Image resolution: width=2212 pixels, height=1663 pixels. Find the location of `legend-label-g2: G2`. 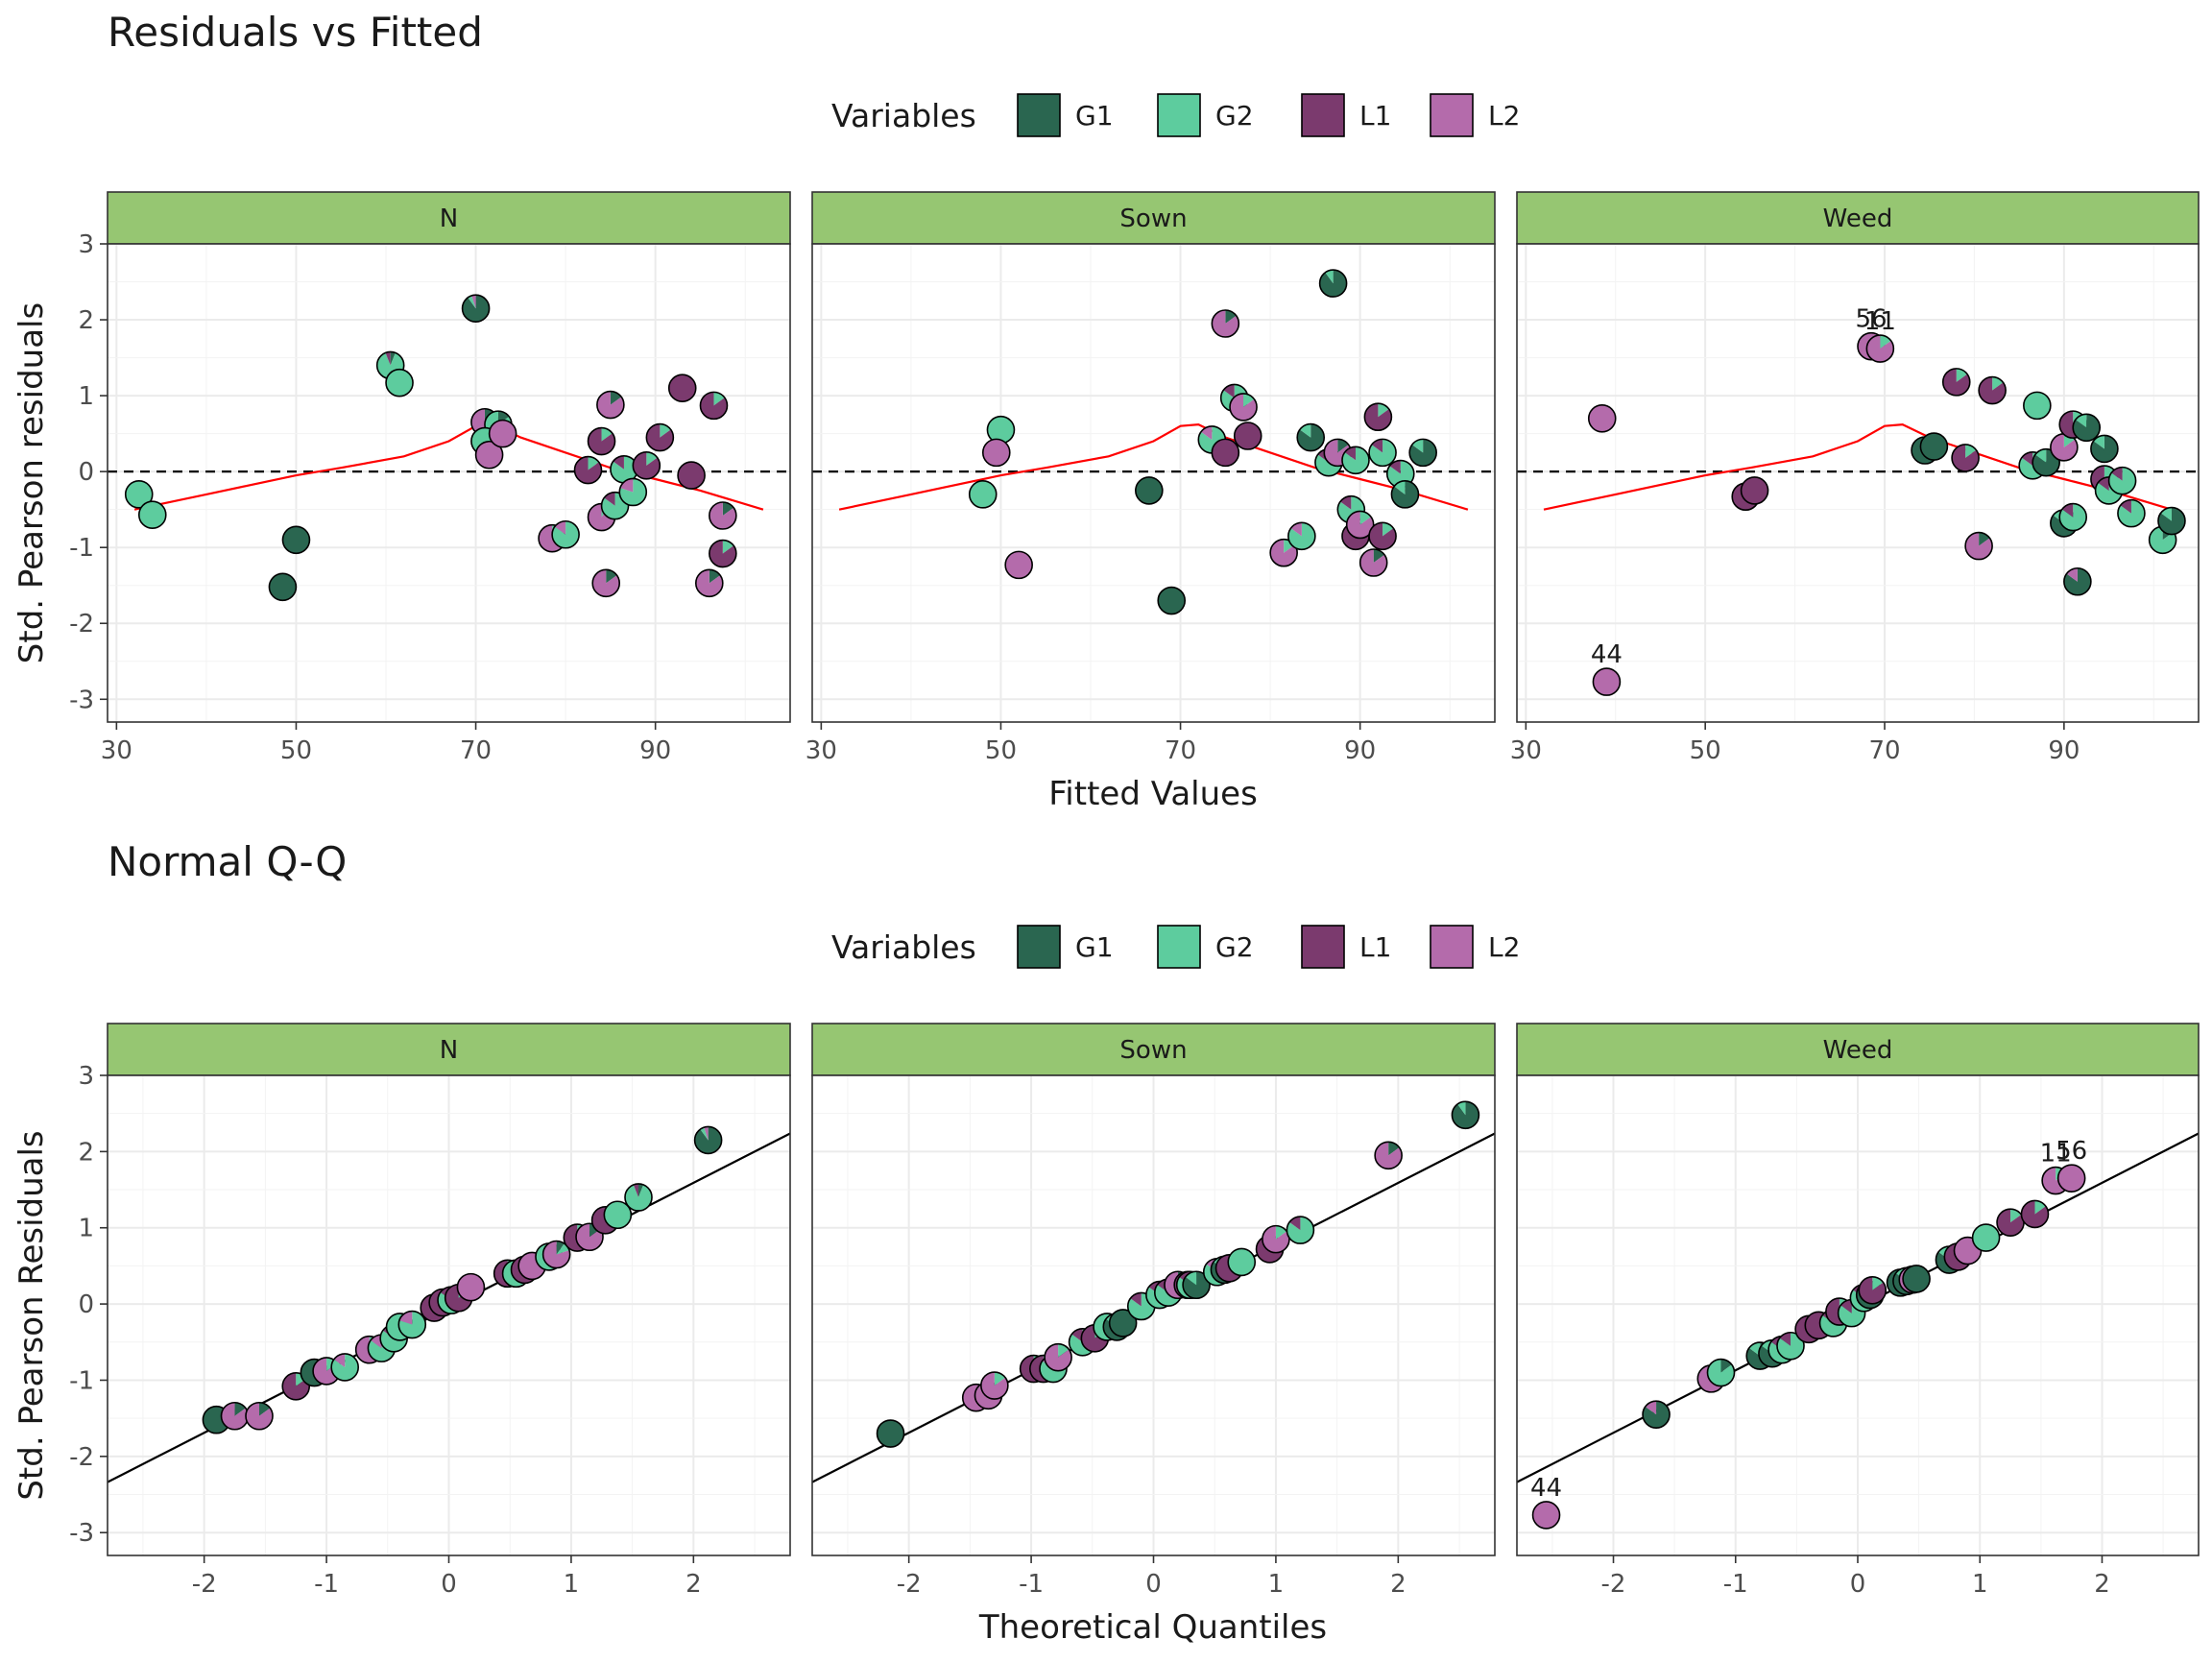

legend-label-g2: G2 is located at coordinates (1234, 947).